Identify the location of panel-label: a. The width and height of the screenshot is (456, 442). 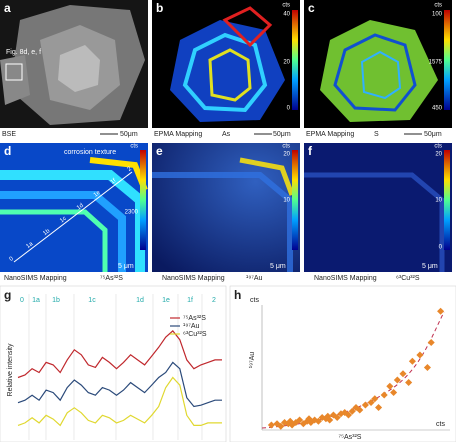
(7, 8).